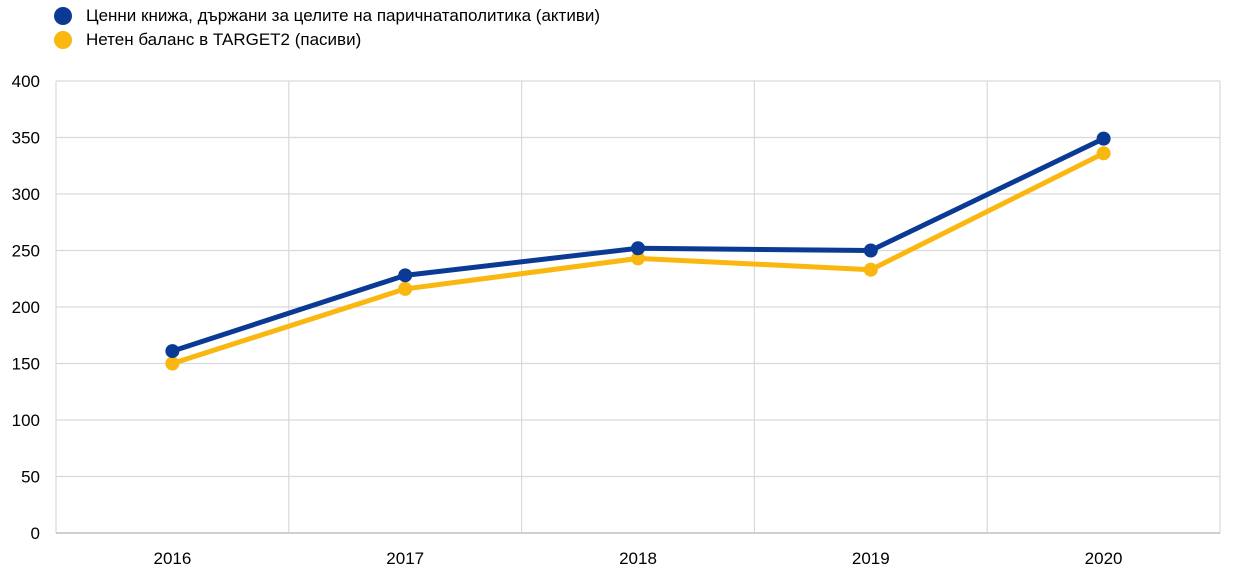  Describe the element at coordinates (26, 307) in the screenshot. I see `y-tick-label: 200` at that location.